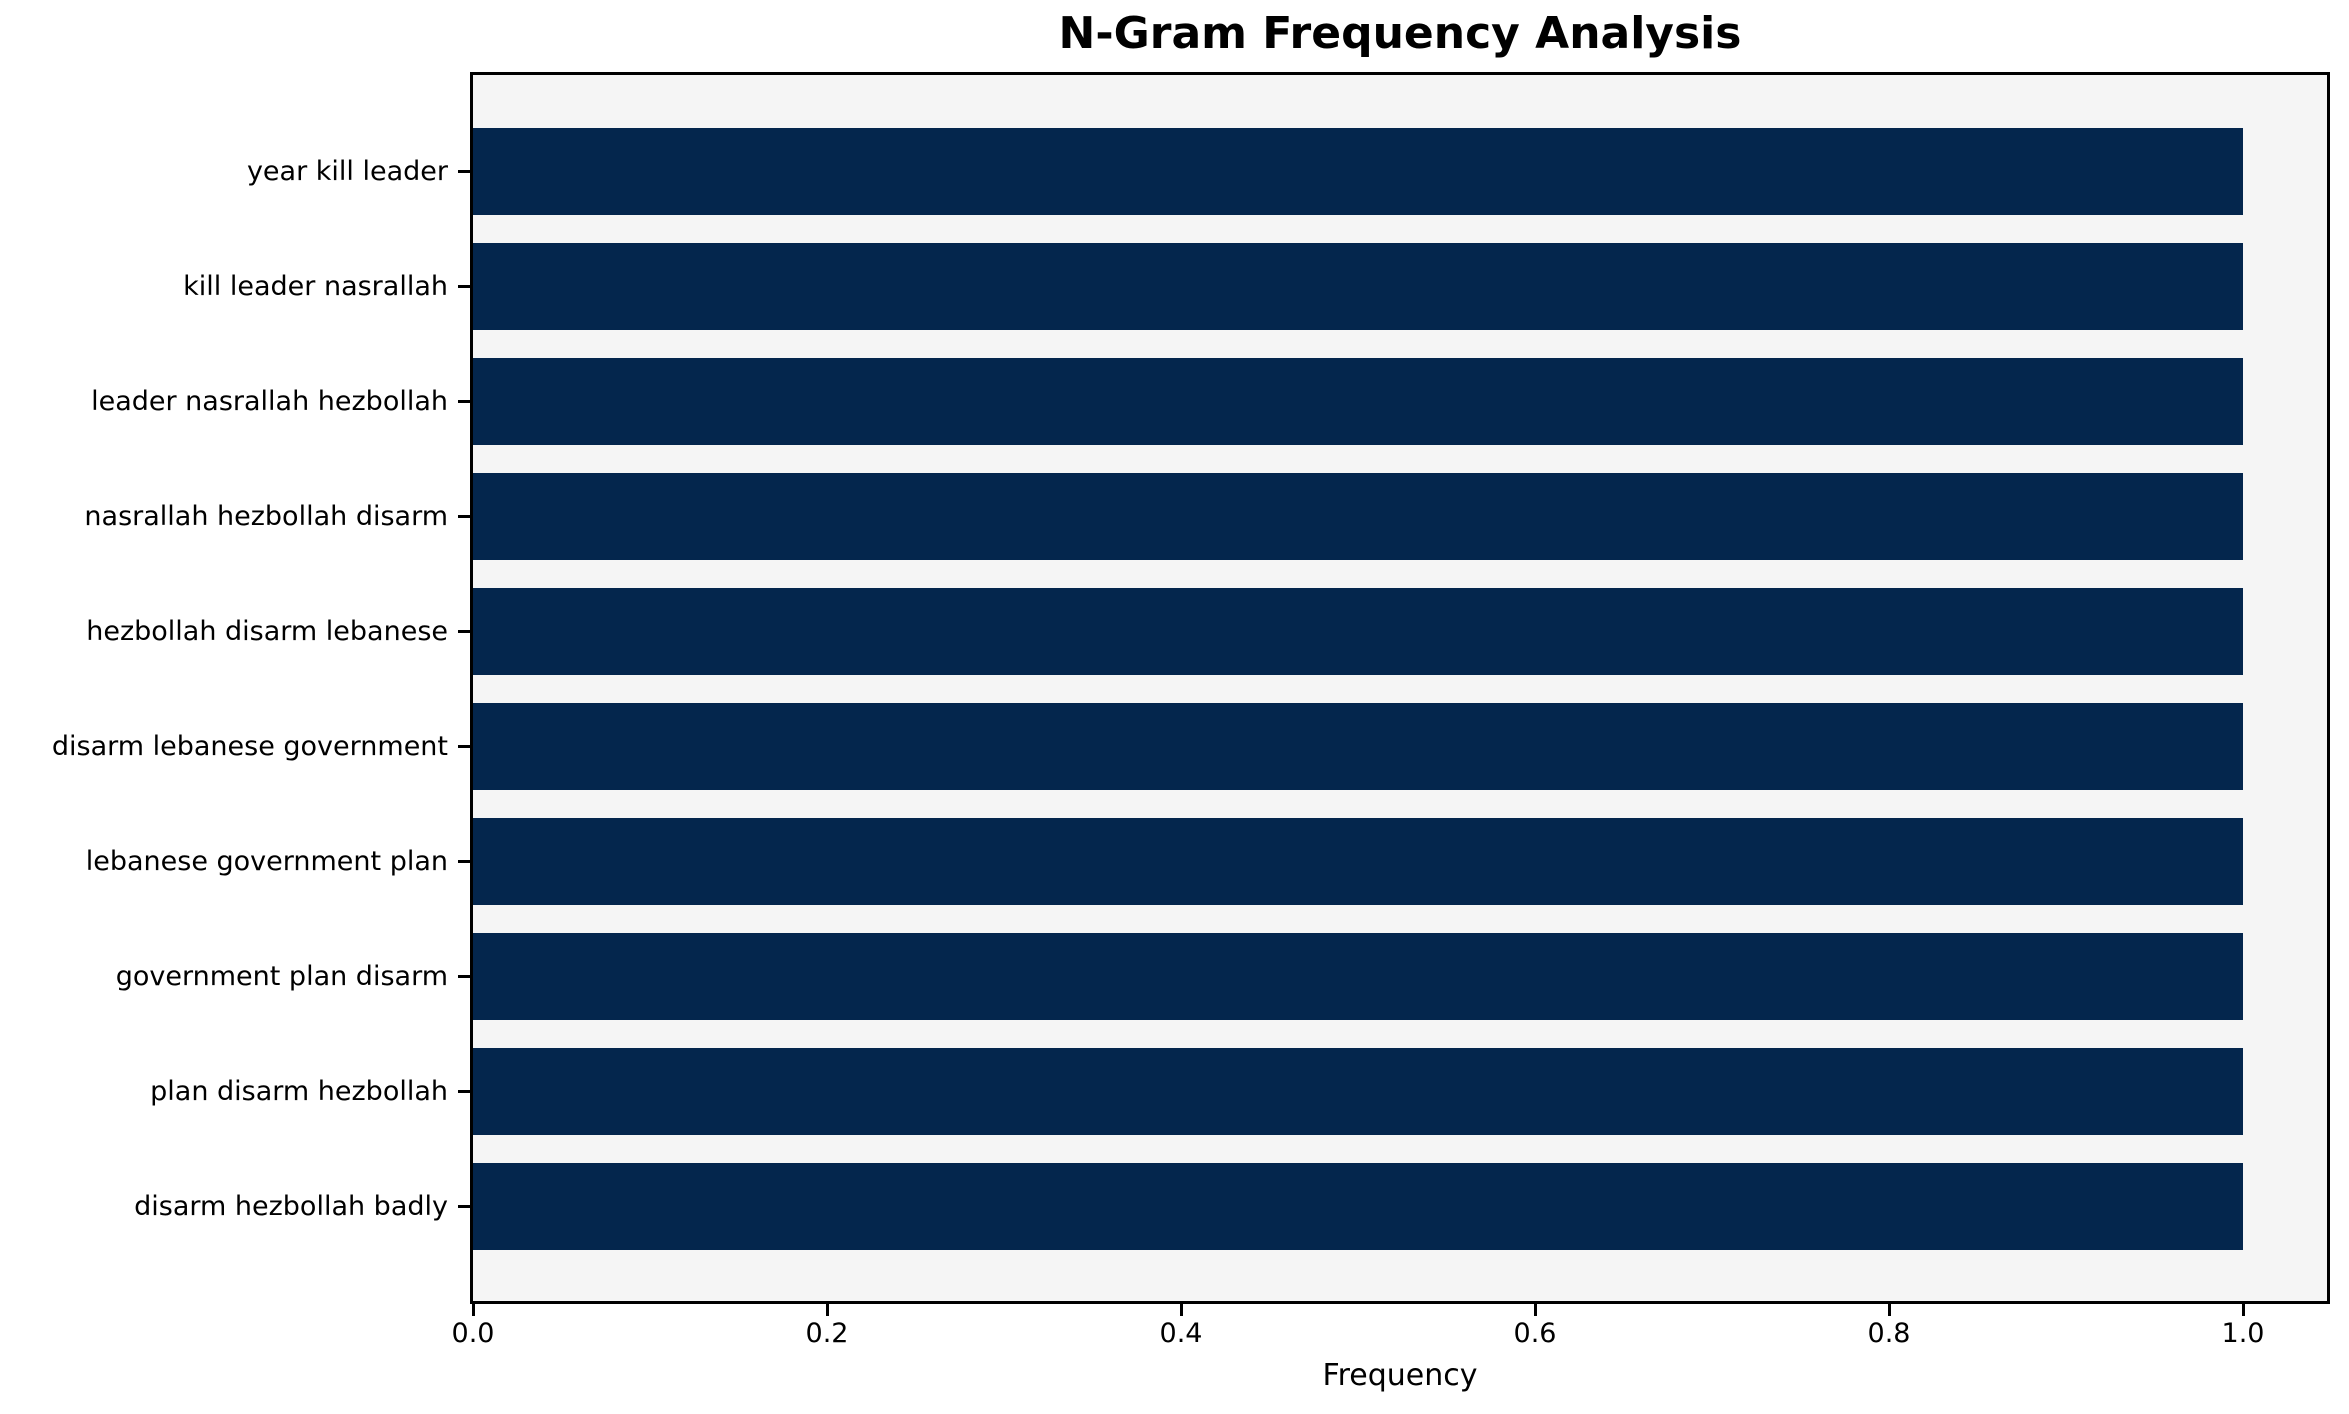  I want to click on x-axis-tick-label: 0.0, so click(473, 1333).